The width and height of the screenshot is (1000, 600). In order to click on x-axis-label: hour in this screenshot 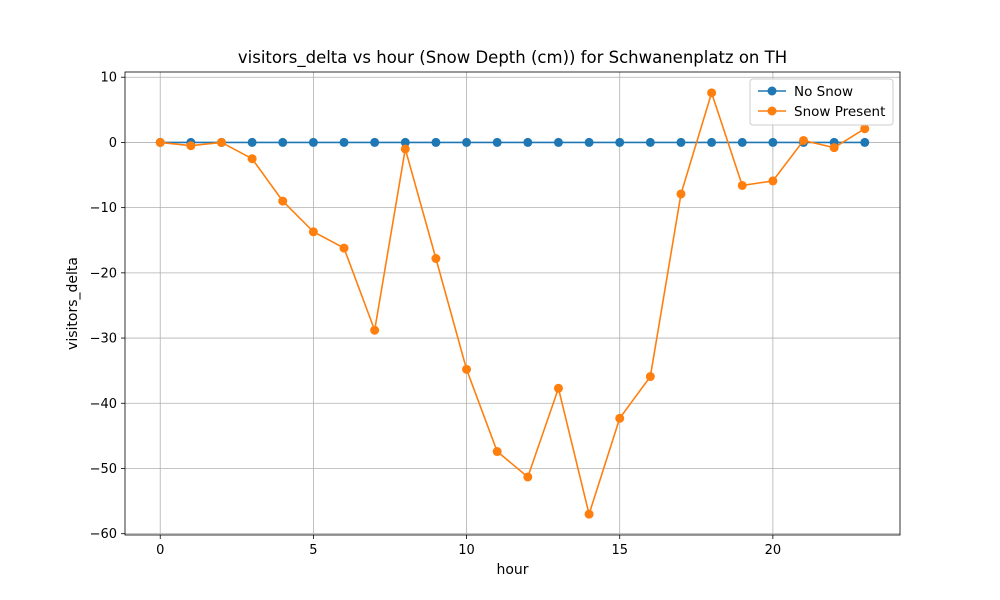, I will do `click(512, 570)`.